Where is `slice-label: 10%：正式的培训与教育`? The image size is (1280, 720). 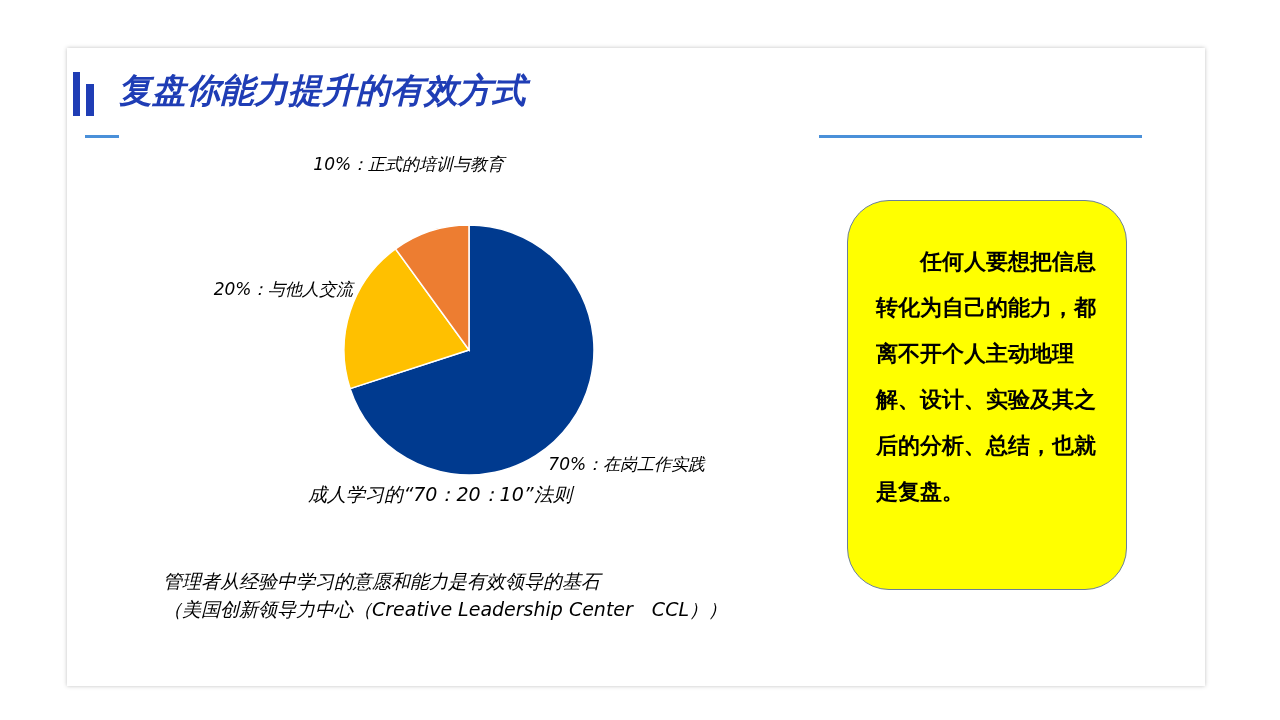
slice-label: 10%：正式的培训与教育 is located at coordinates (410, 163).